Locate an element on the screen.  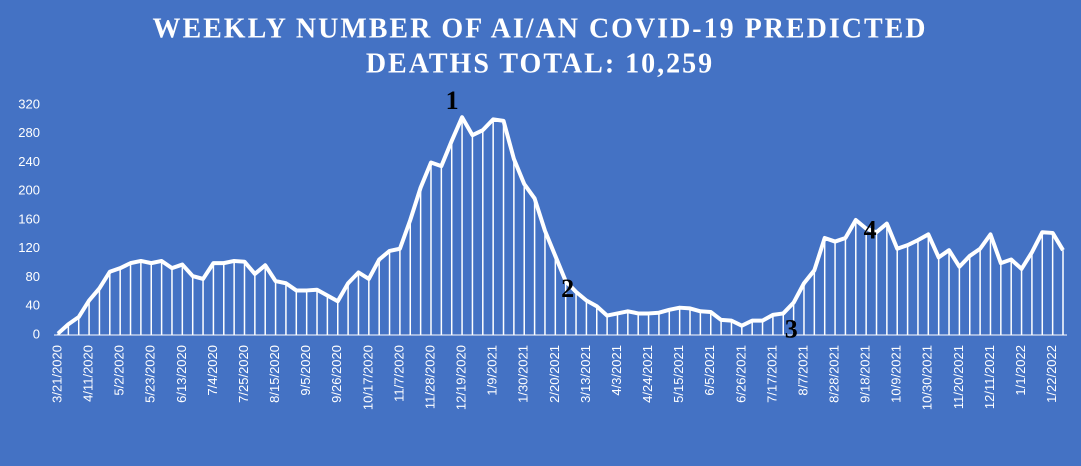
x-tick-label: 1/9/2021 is located at coordinates (492, 370).